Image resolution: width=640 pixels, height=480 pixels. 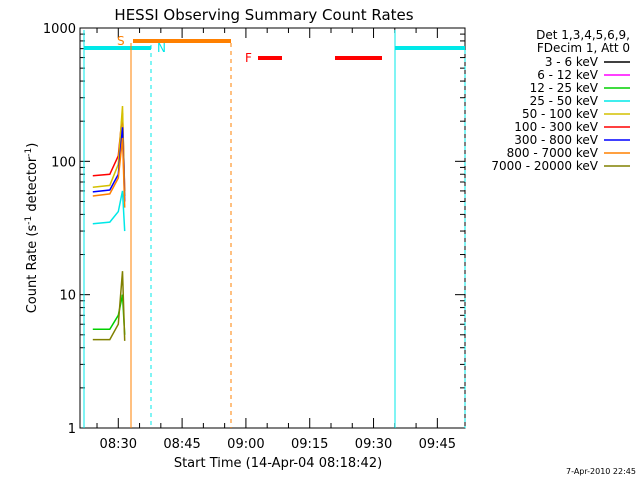 What do you see at coordinates (248, 58) in the screenshot?
I see `flare-flag-label: F` at bounding box center [248, 58].